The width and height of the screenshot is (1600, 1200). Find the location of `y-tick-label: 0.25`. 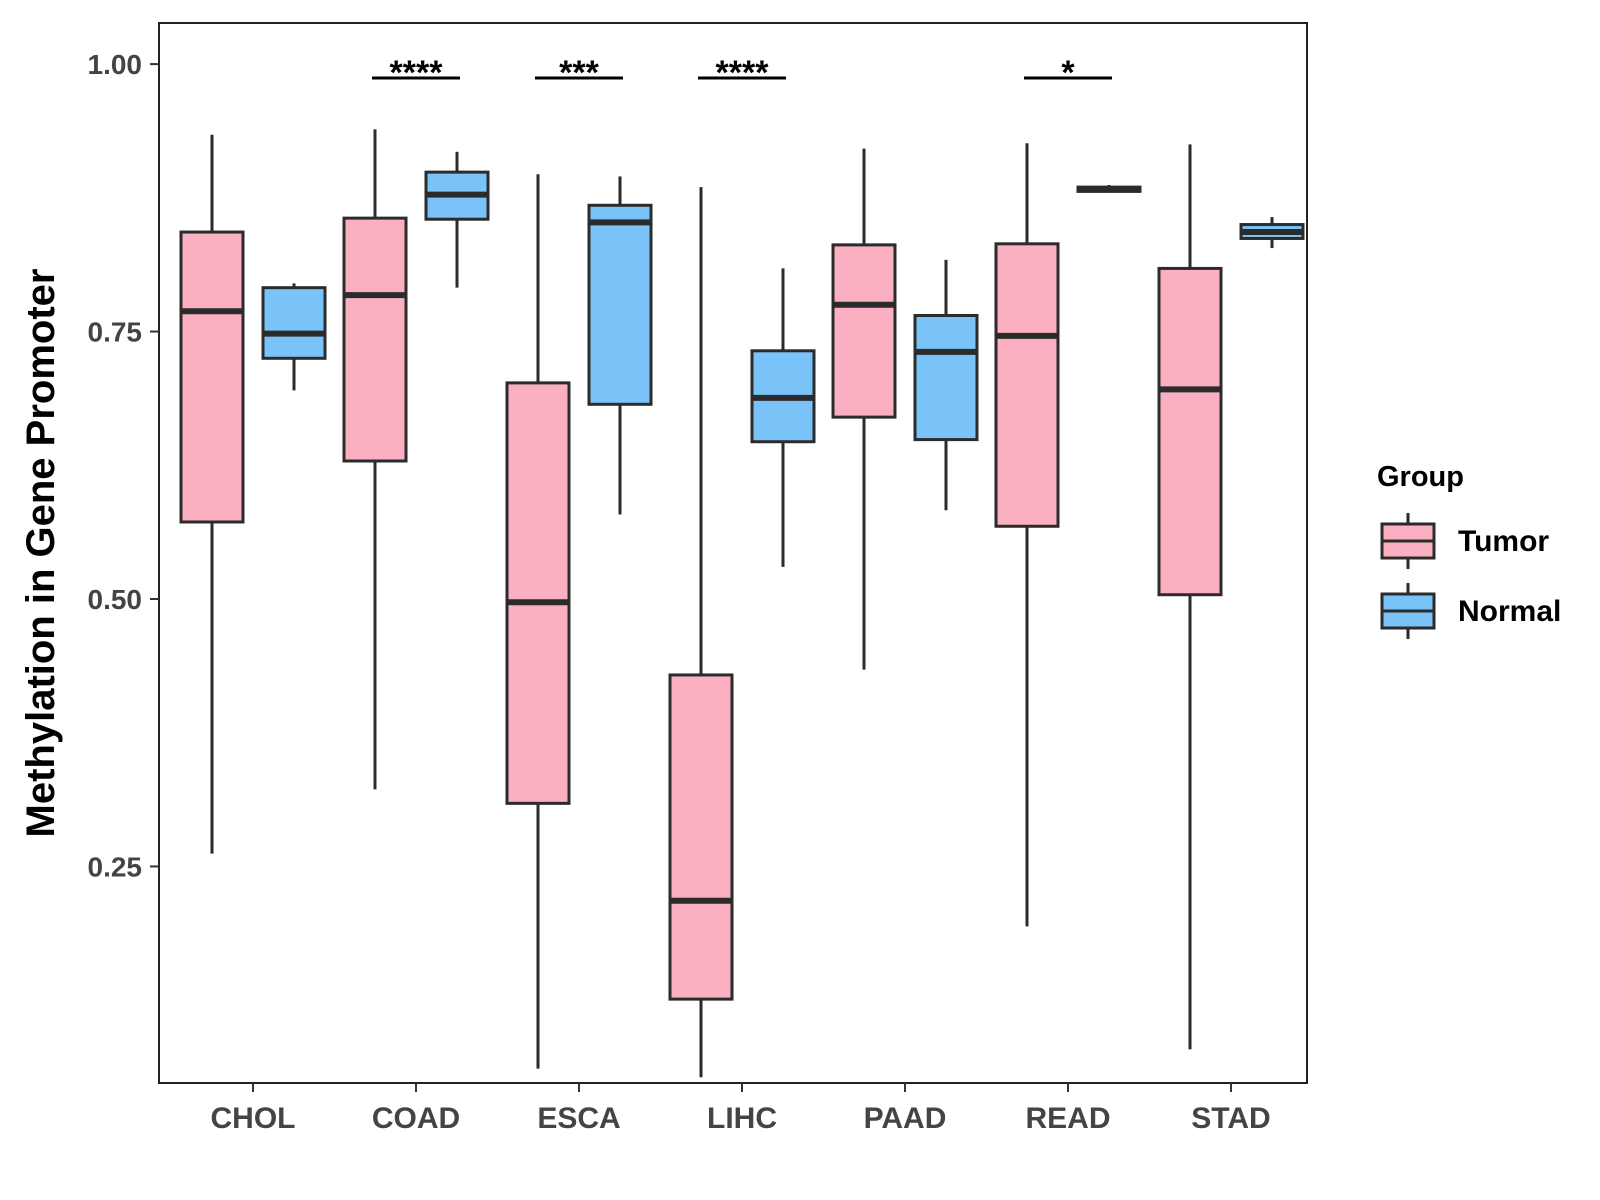

y-tick-label: 0.25 is located at coordinates (115, 866).